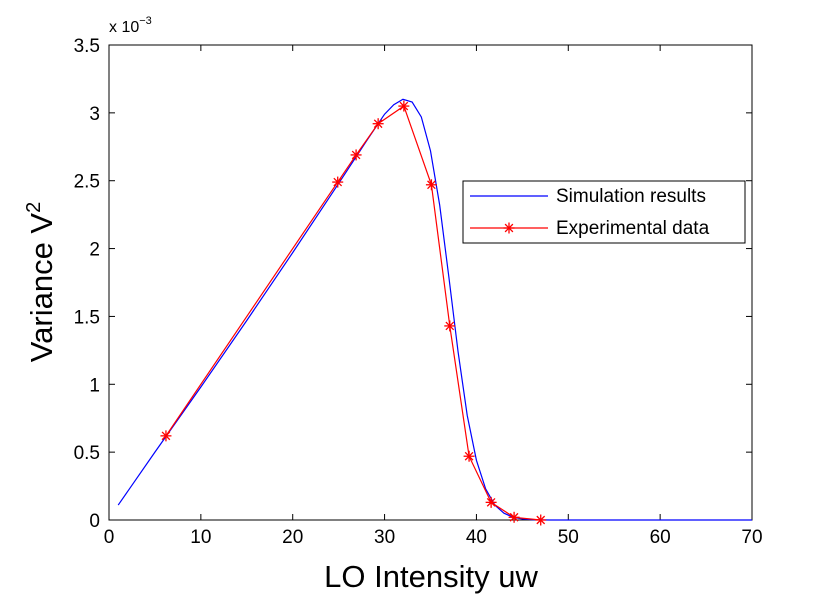 Image resolution: width=830 pixels, height=599 pixels. I want to click on legend-experimental-label: Experimental data, so click(633, 228).